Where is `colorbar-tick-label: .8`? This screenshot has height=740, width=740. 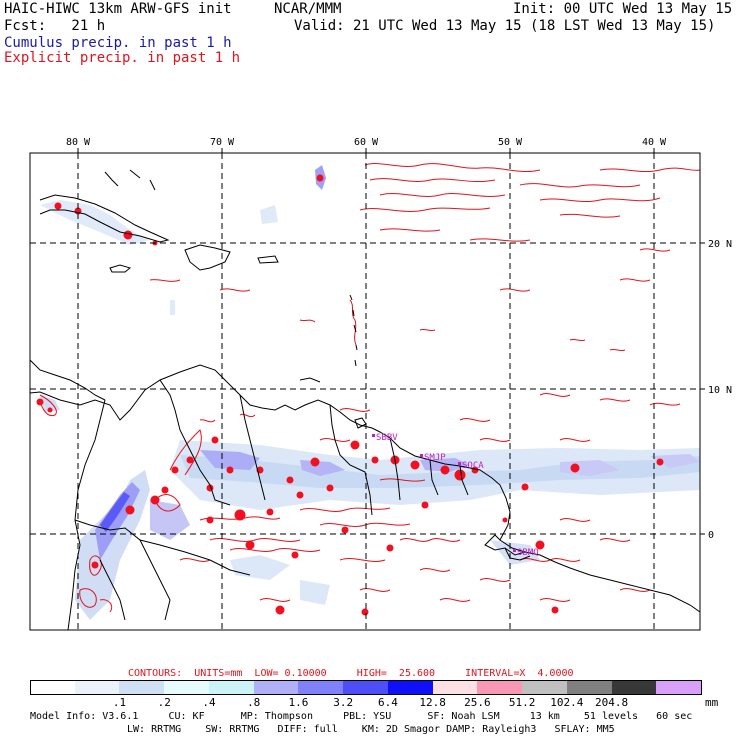
colorbar-tick-label: .8 is located at coordinates (254, 702).